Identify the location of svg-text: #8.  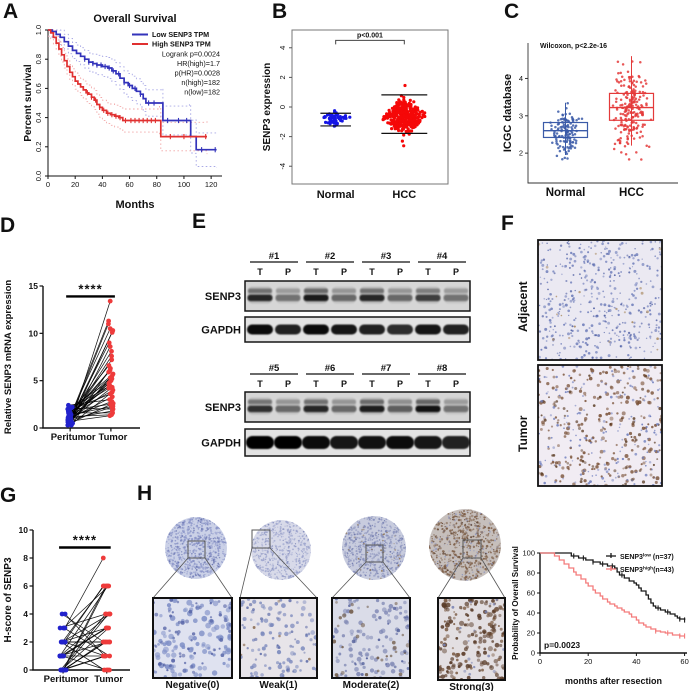
(442, 368).